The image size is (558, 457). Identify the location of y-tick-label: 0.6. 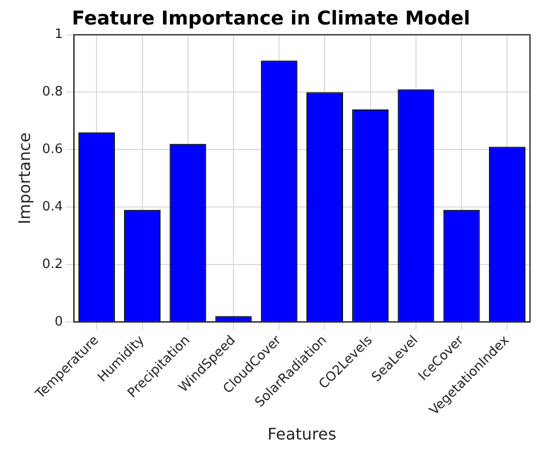
(52, 150).